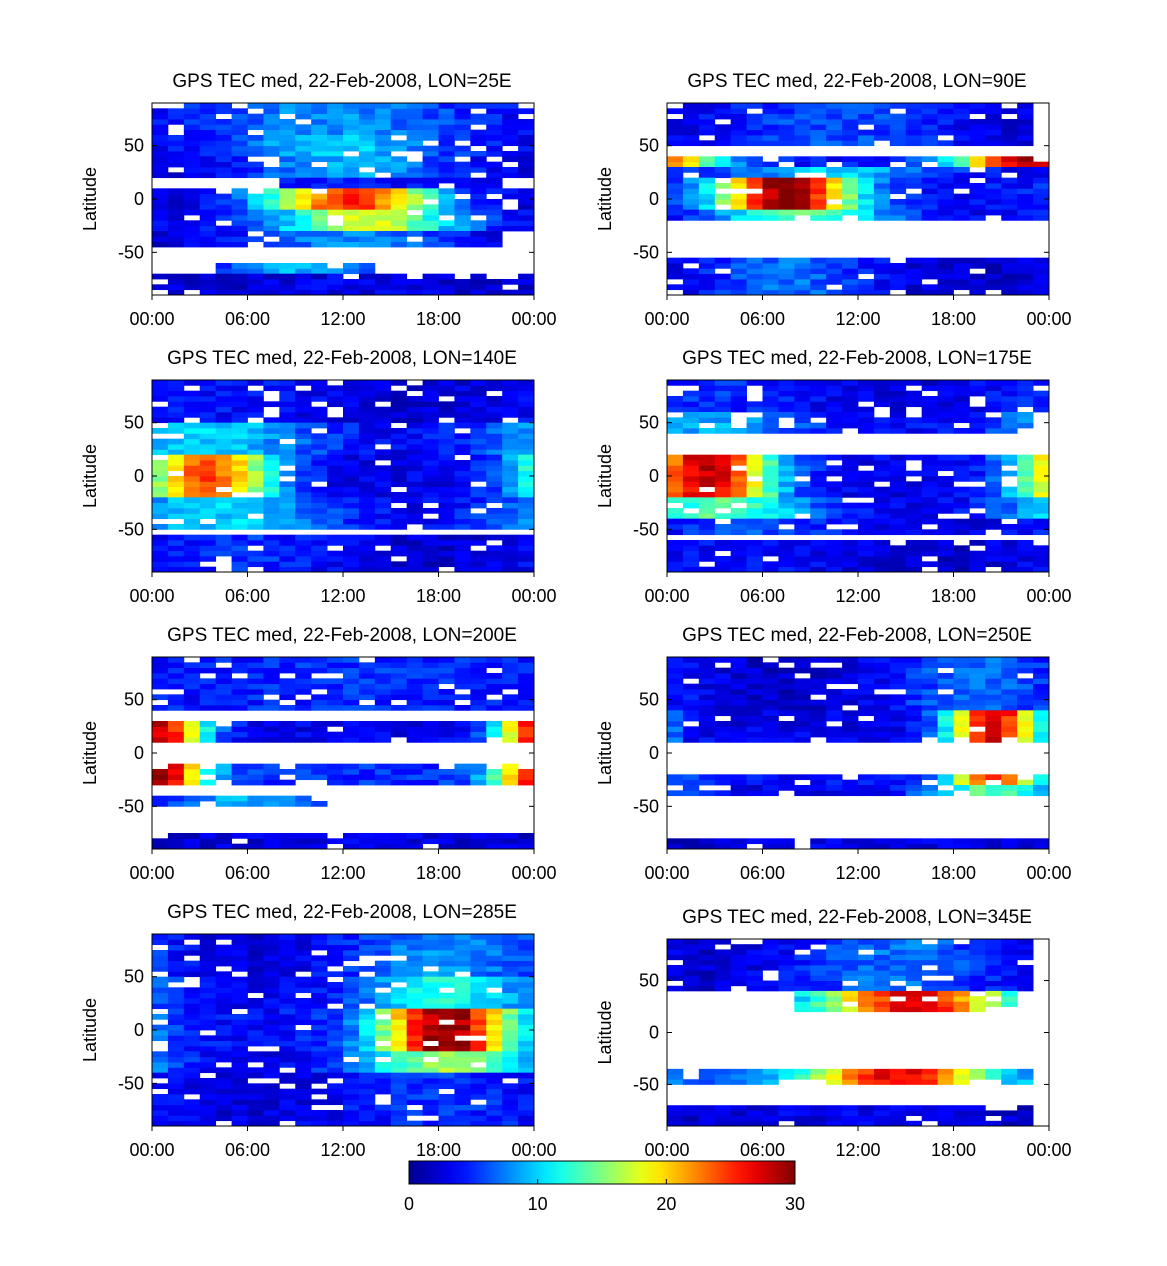  Describe the element at coordinates (953, 873) in the screenshot. I see `x-tick-label: 18:00` at that location.